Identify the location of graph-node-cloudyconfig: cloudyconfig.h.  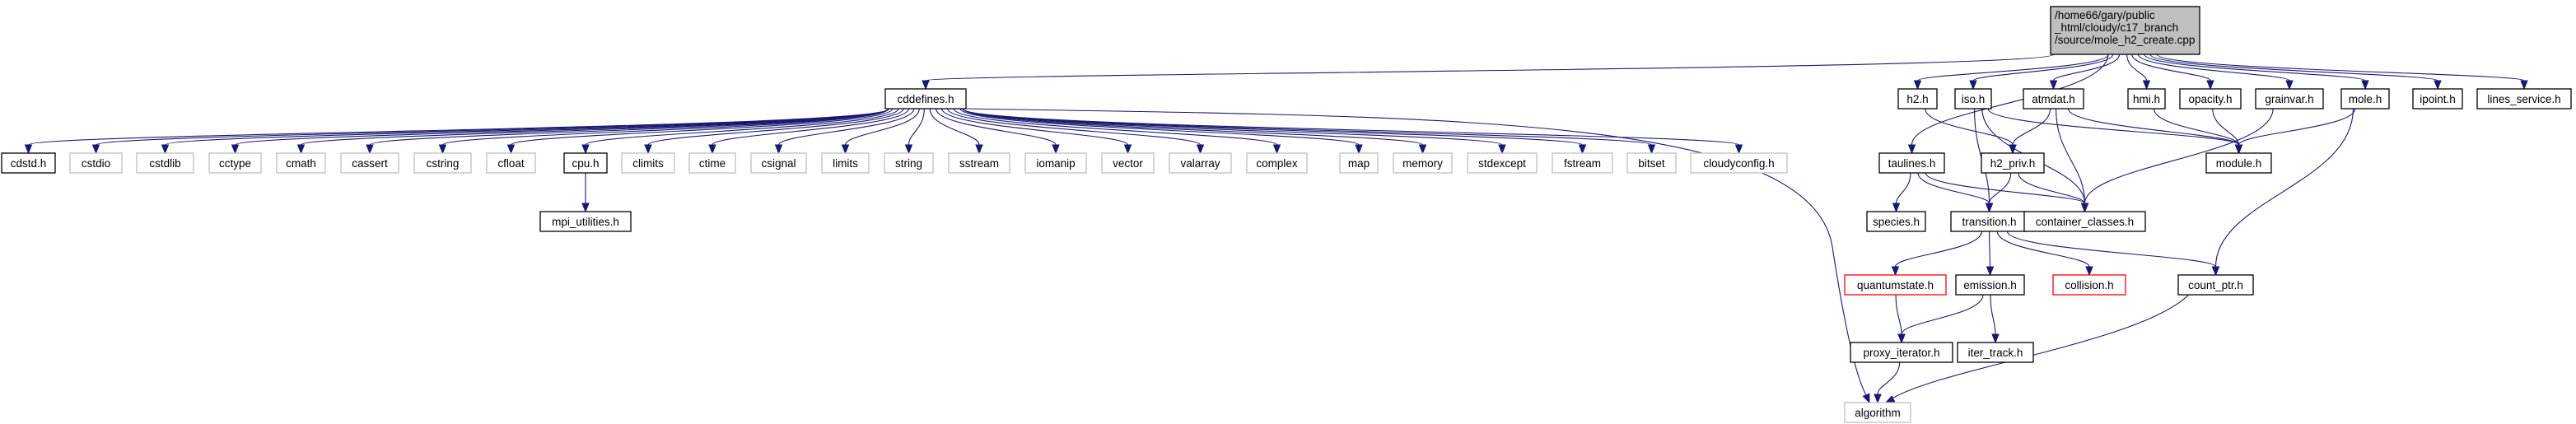
(1739, 163).